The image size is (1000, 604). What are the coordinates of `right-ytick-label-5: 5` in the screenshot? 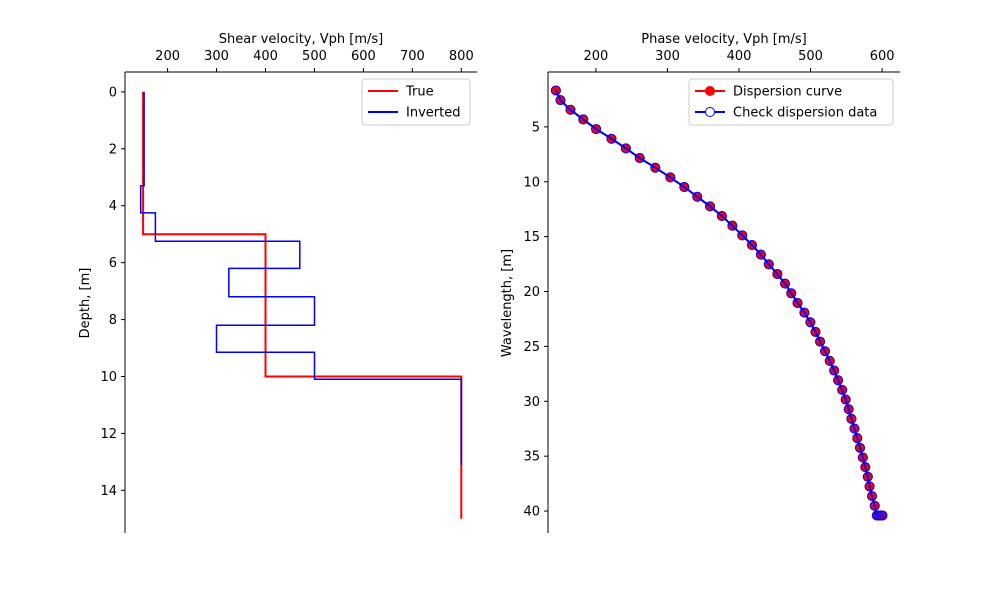 It's located at (536, 127).